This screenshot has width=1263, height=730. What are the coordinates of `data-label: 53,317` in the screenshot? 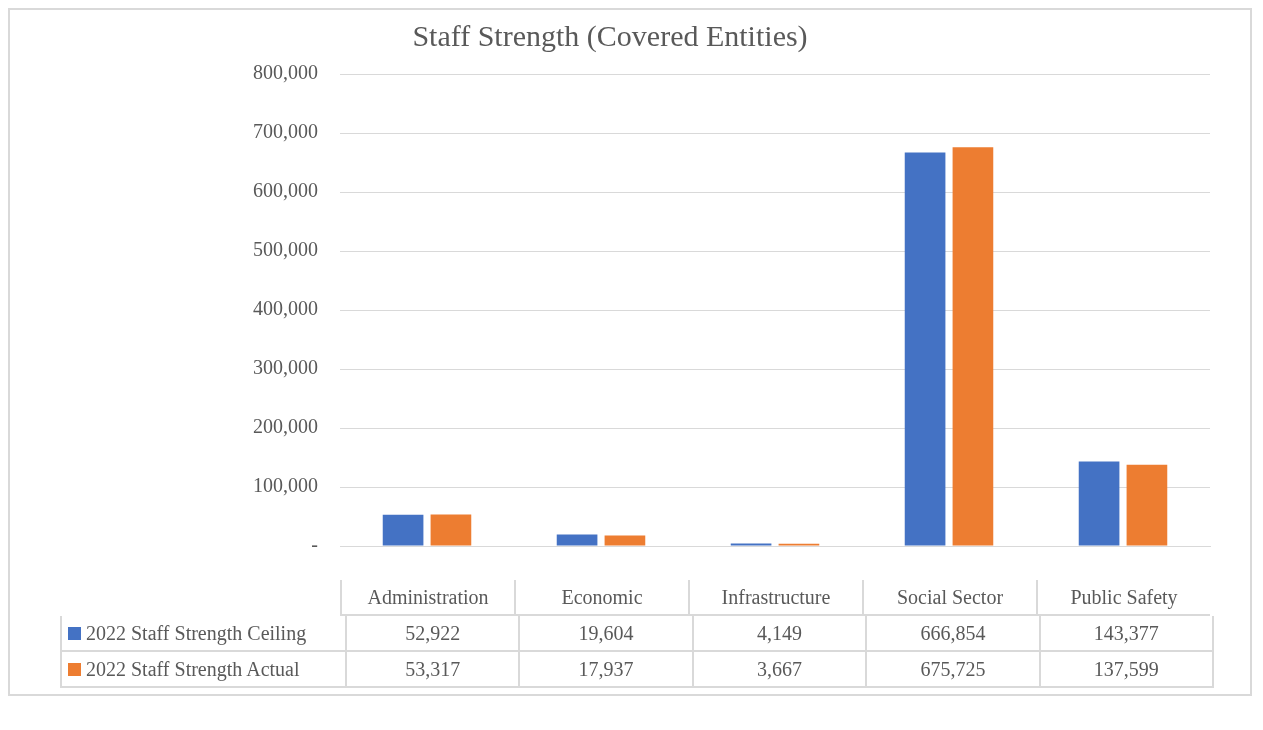 It's located at (432, 669).